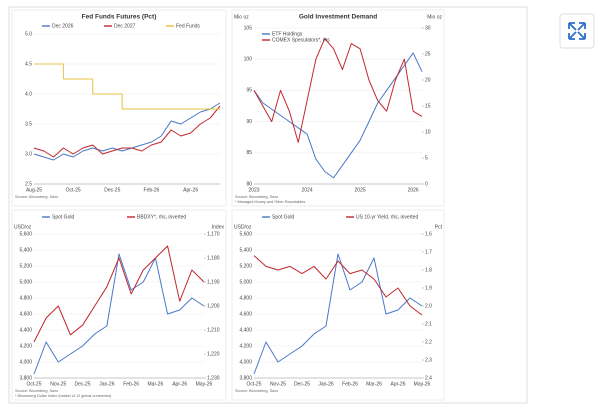 This screenshot has width=605, height=410. I want to click on y-tick-label: 4.5, so click(28, 64).